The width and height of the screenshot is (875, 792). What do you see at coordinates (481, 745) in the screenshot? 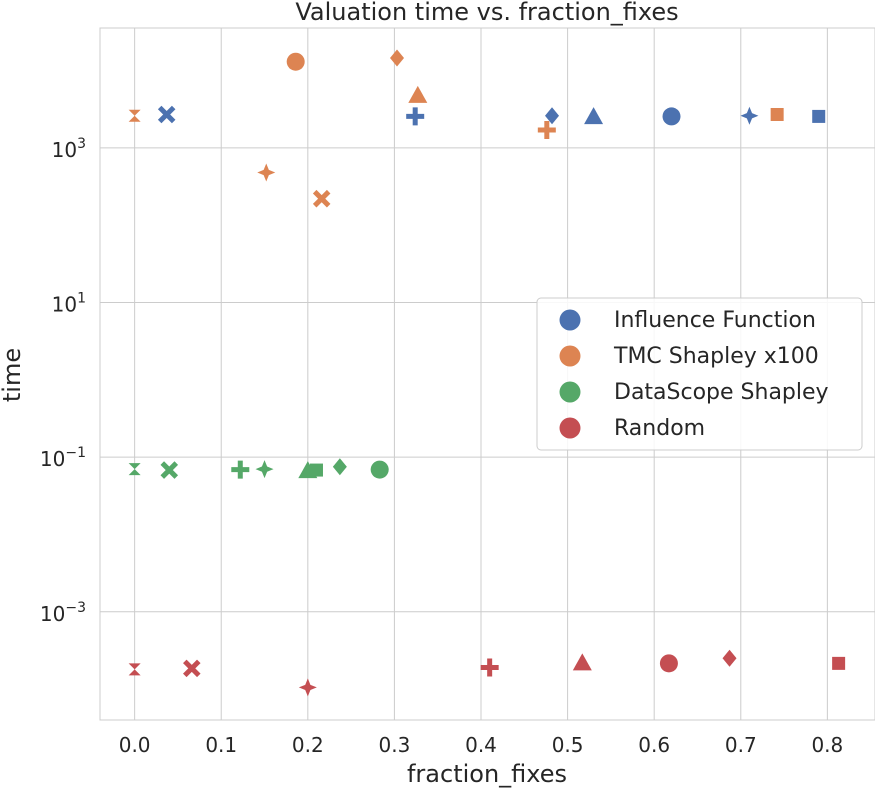
I see `x-tick-label: 0.4` at bounding box center [481, 745].